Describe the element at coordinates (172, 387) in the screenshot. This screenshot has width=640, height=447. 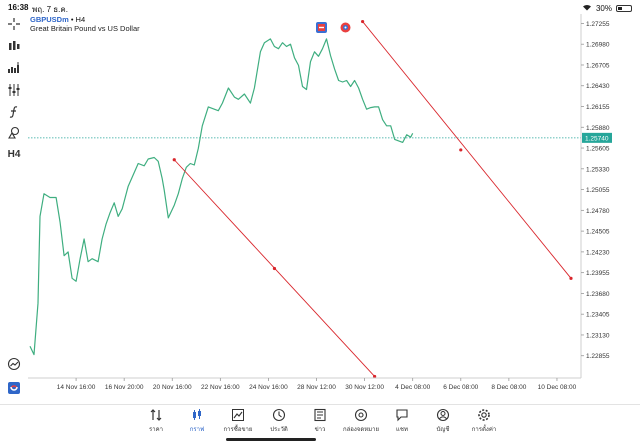
I see `time-tick-label: 20 Nov 16:00` at that location.